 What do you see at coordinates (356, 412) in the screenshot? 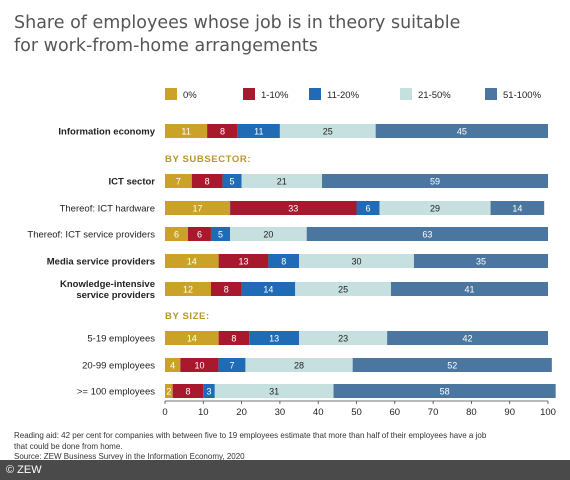
I see `x-tick-label-5: 50` at bounding box center [356, 412].